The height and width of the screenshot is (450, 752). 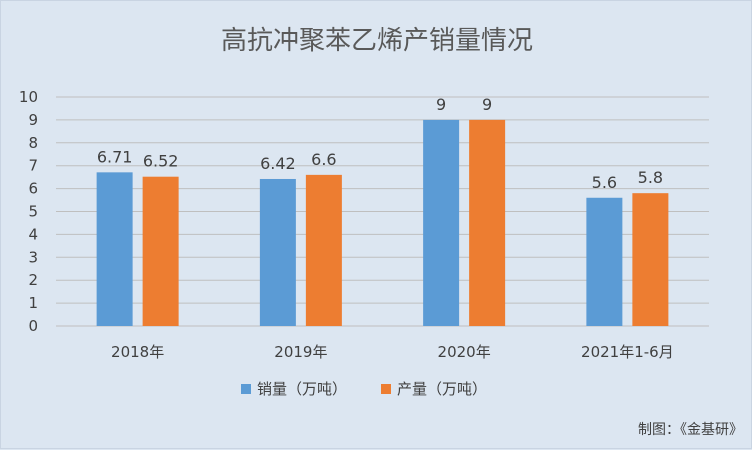 What do you see at coordinates (33, 143) in the screenshot?
I see `y-tick-label: 8` at bounding box center [33, 143].